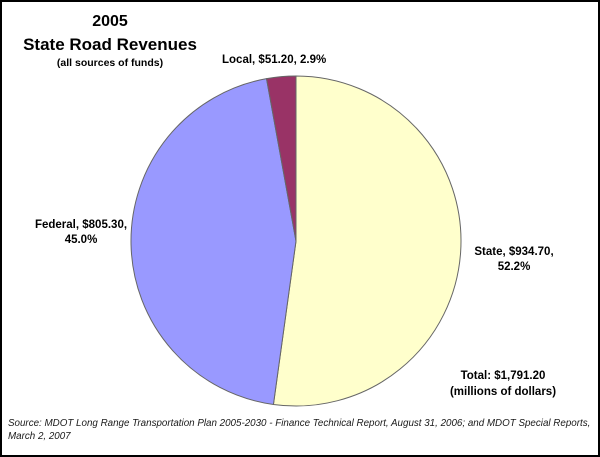 This screenshot has width=600, height=457. Describe the element at coordinates (274, 60) in the screenshot. I see `slice-label-local: Local, $51.20, 2.9%` at that location.